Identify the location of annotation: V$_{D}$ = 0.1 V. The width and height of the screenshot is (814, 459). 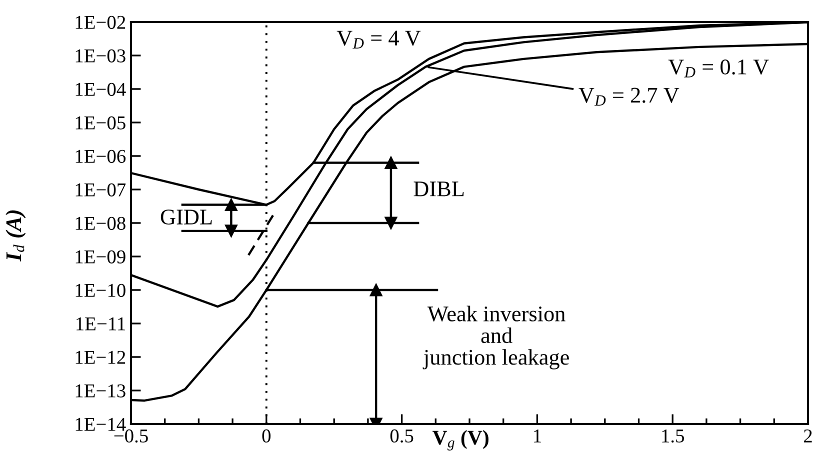
(718, 68).